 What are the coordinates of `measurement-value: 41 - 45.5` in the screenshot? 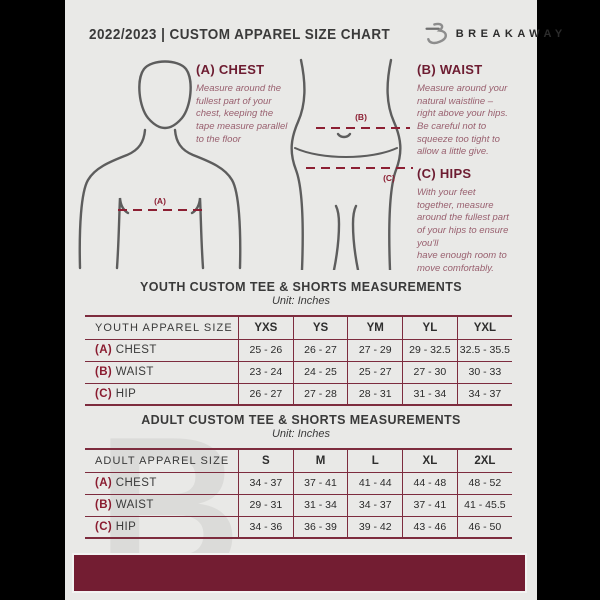 It's located at (484, 505).